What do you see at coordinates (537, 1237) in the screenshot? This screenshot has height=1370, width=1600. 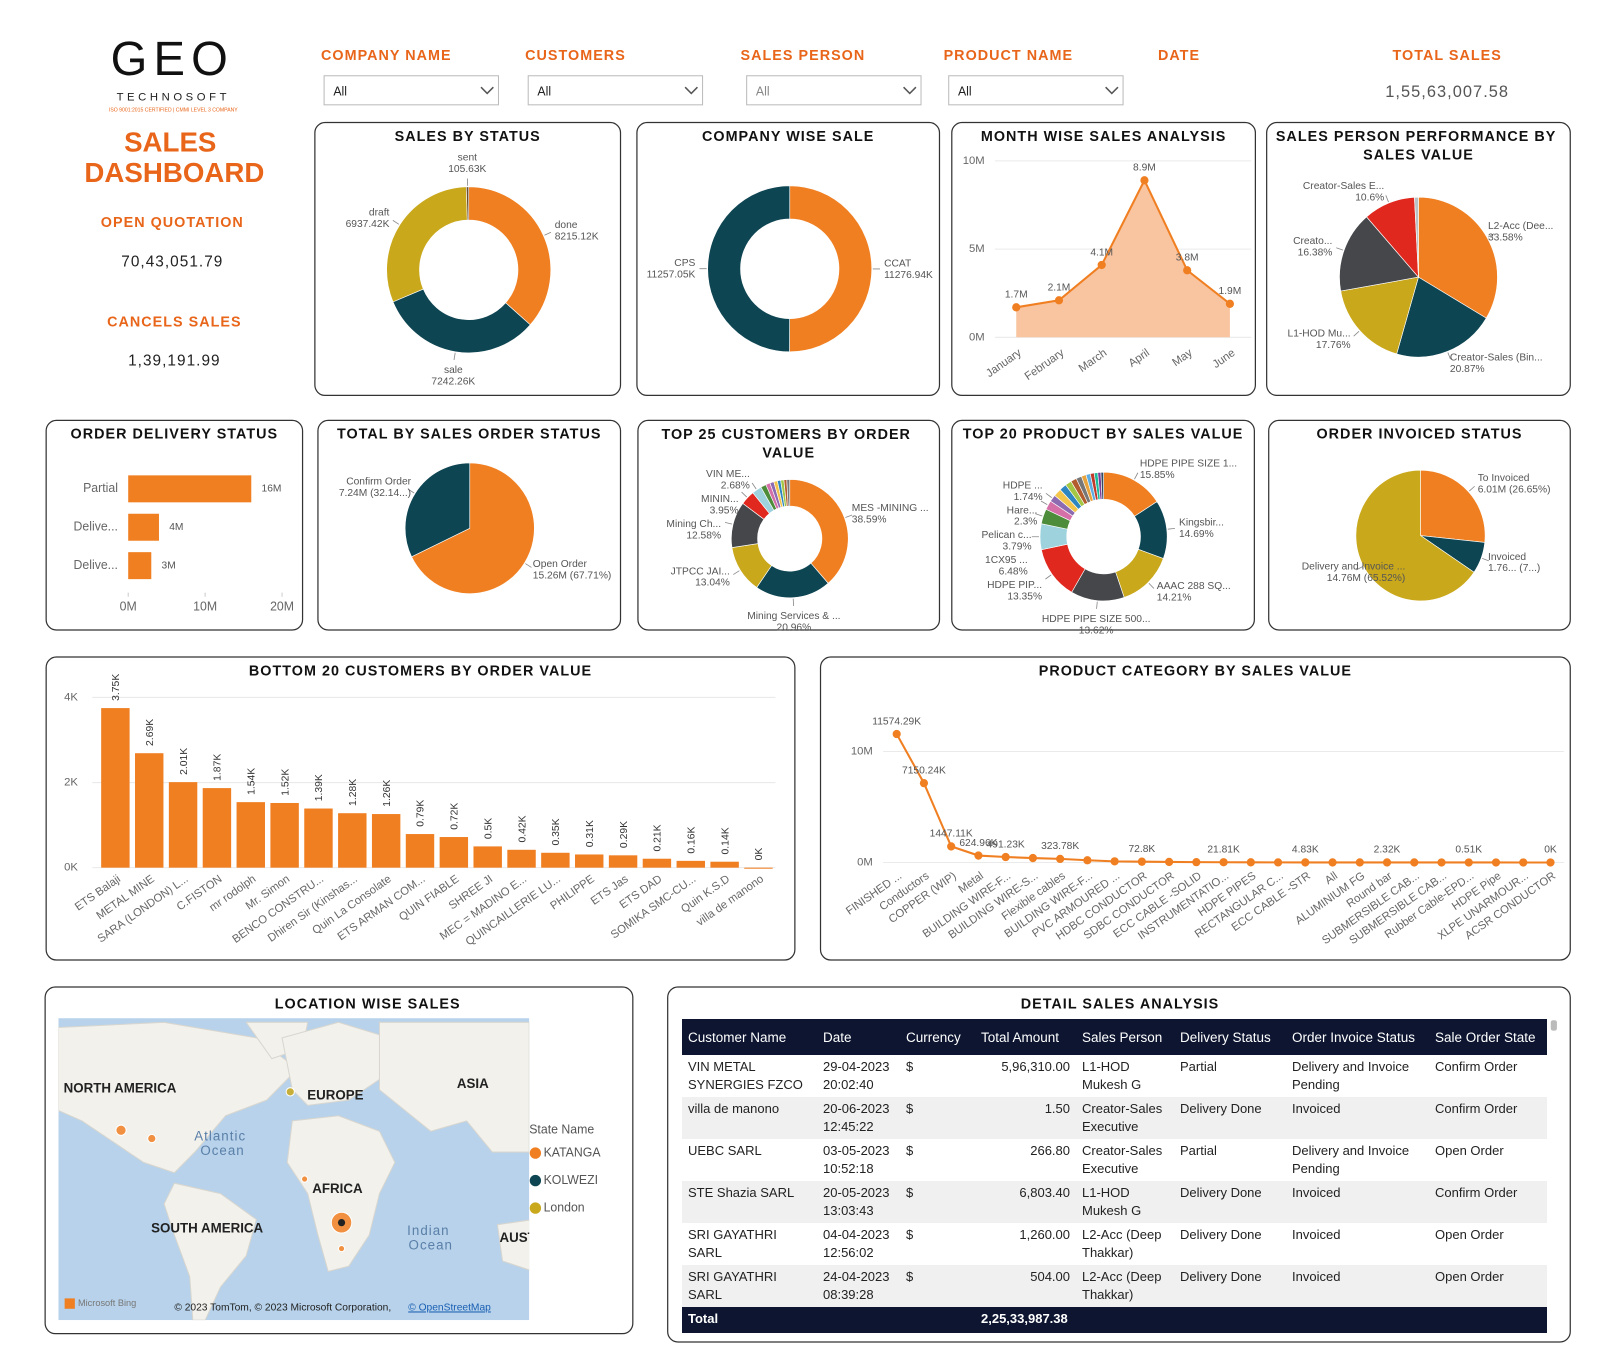 I see `map-label: AUSTRALIA` at bounding box center [537, 1237].